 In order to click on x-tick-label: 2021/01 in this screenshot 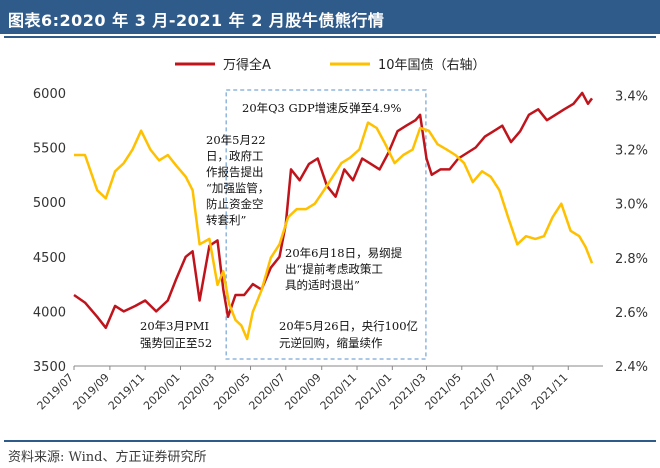, I will do `click(374, 392)`.